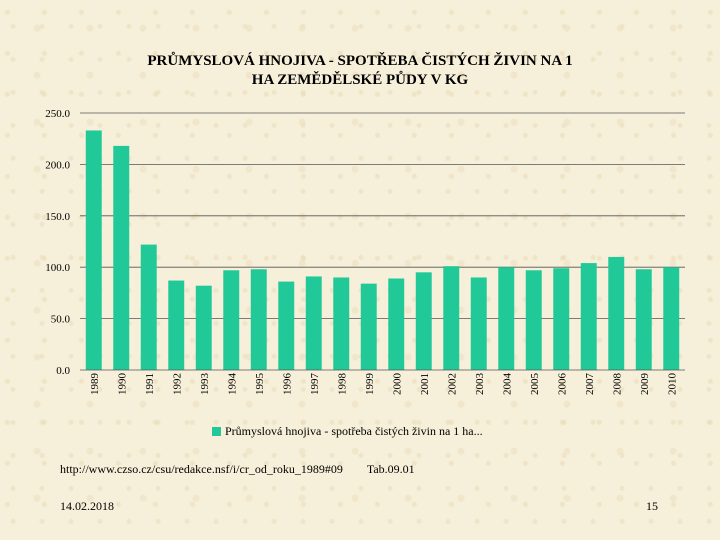 The image size is (720, 540). Describe the element at coordinates (177, 384) in the screenshot. I see `x-tick-label: 1992` at that location.